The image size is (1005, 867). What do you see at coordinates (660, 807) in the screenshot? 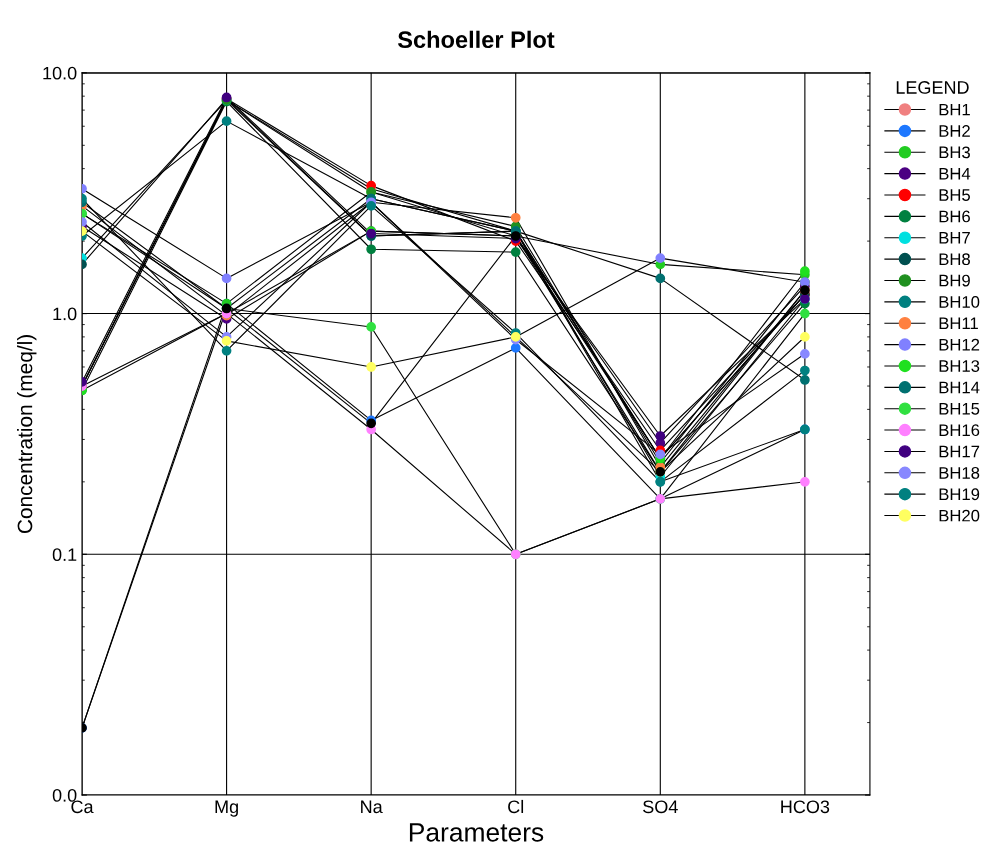
I see `x-tick-label: SO4` at bounding box center [660, 807].